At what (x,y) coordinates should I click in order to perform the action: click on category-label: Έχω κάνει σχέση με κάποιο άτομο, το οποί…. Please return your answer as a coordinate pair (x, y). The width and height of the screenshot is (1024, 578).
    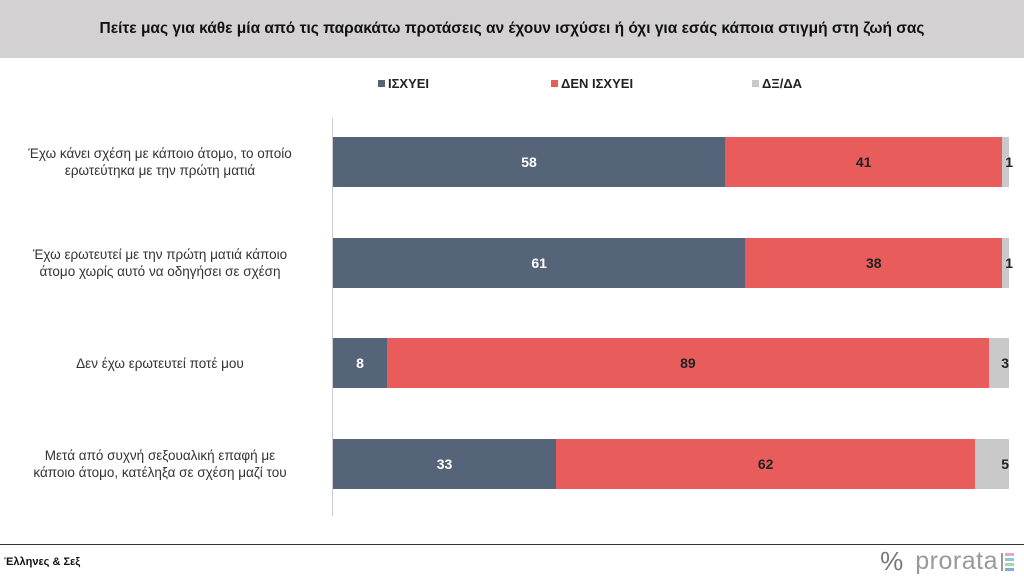
    Looking at the image, I should click on (160, 162).